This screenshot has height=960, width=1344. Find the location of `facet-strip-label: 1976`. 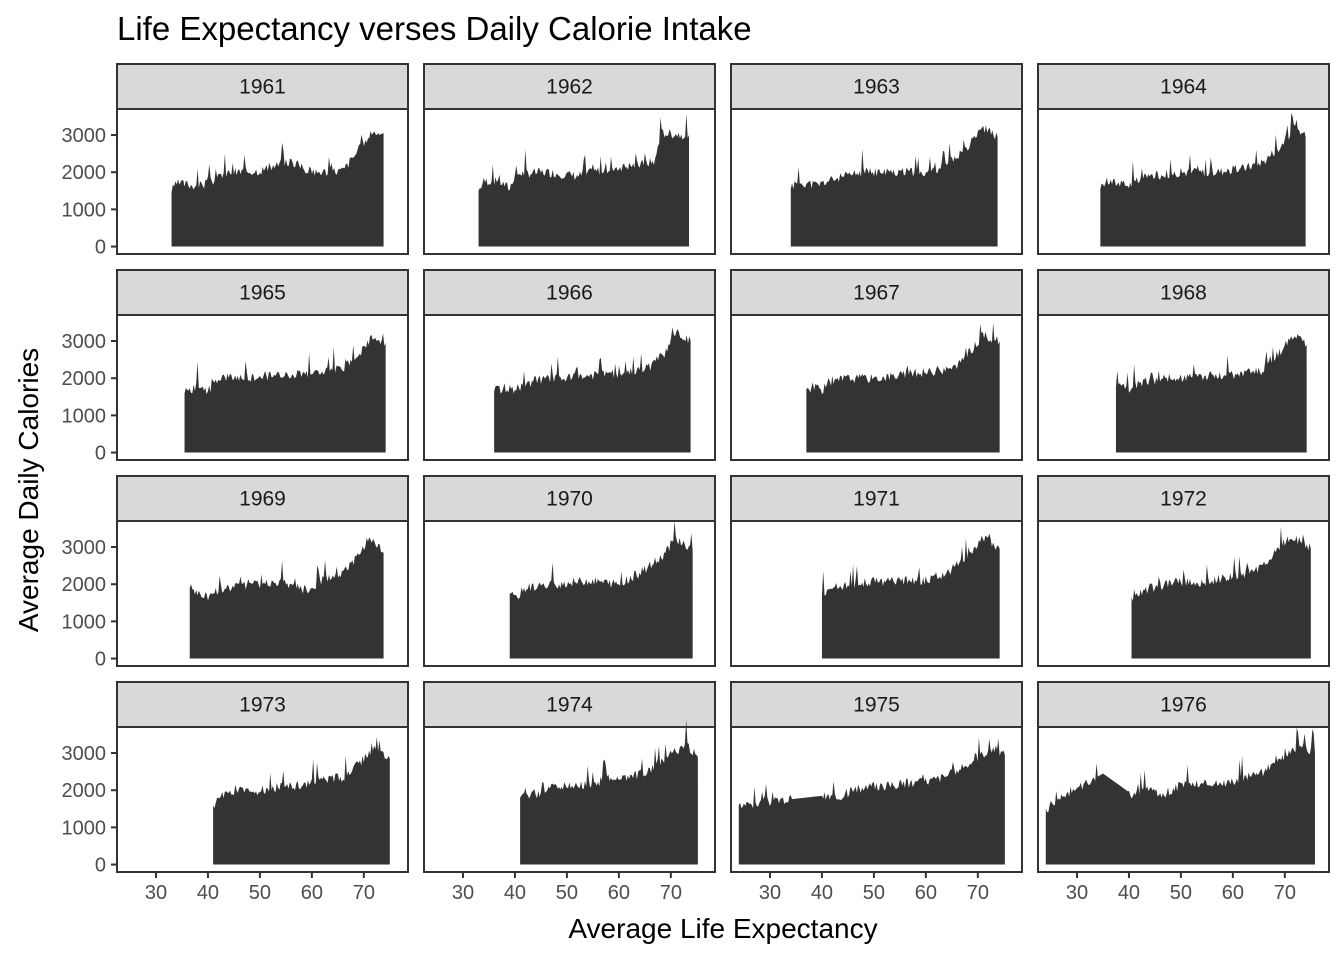

facet-strip-label: 1976 is located at coordinates (1183, 705).